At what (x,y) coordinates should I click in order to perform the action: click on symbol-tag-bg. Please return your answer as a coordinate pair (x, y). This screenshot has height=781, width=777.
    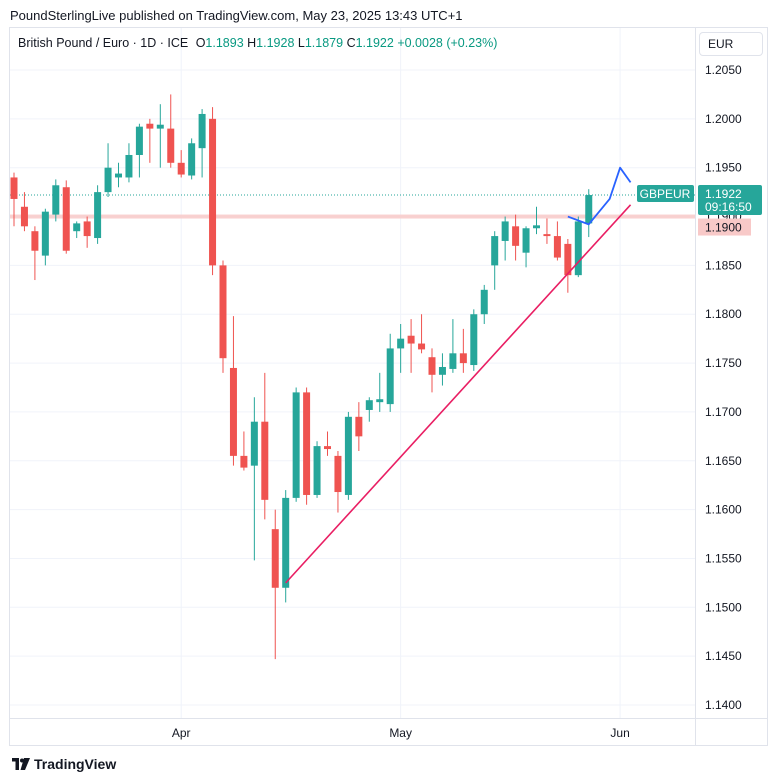
    Looking at the image, I should click on (665, 194).